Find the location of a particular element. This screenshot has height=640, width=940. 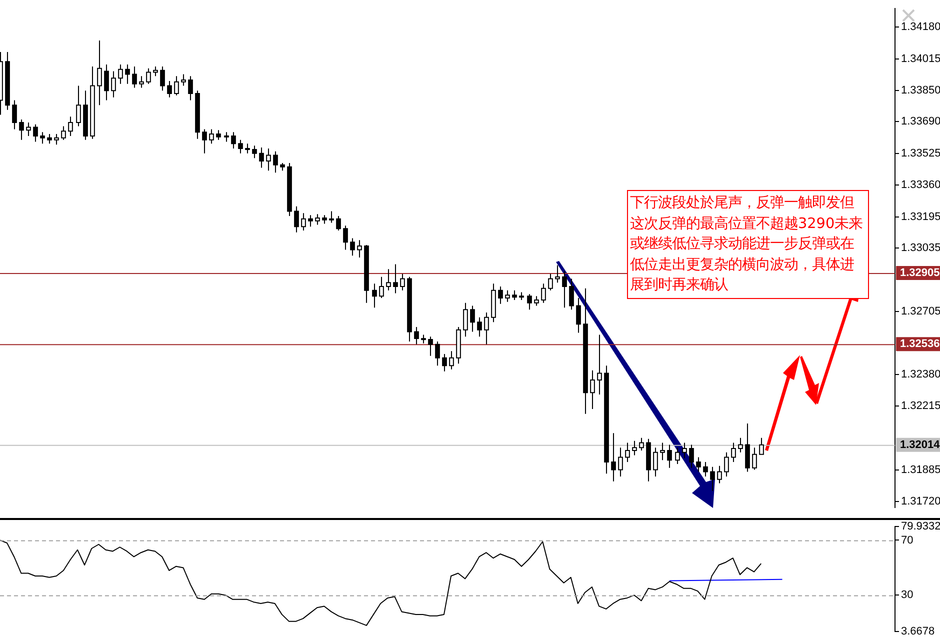

y-tick-label: 1.31720 is located at coordinates (920, 502).